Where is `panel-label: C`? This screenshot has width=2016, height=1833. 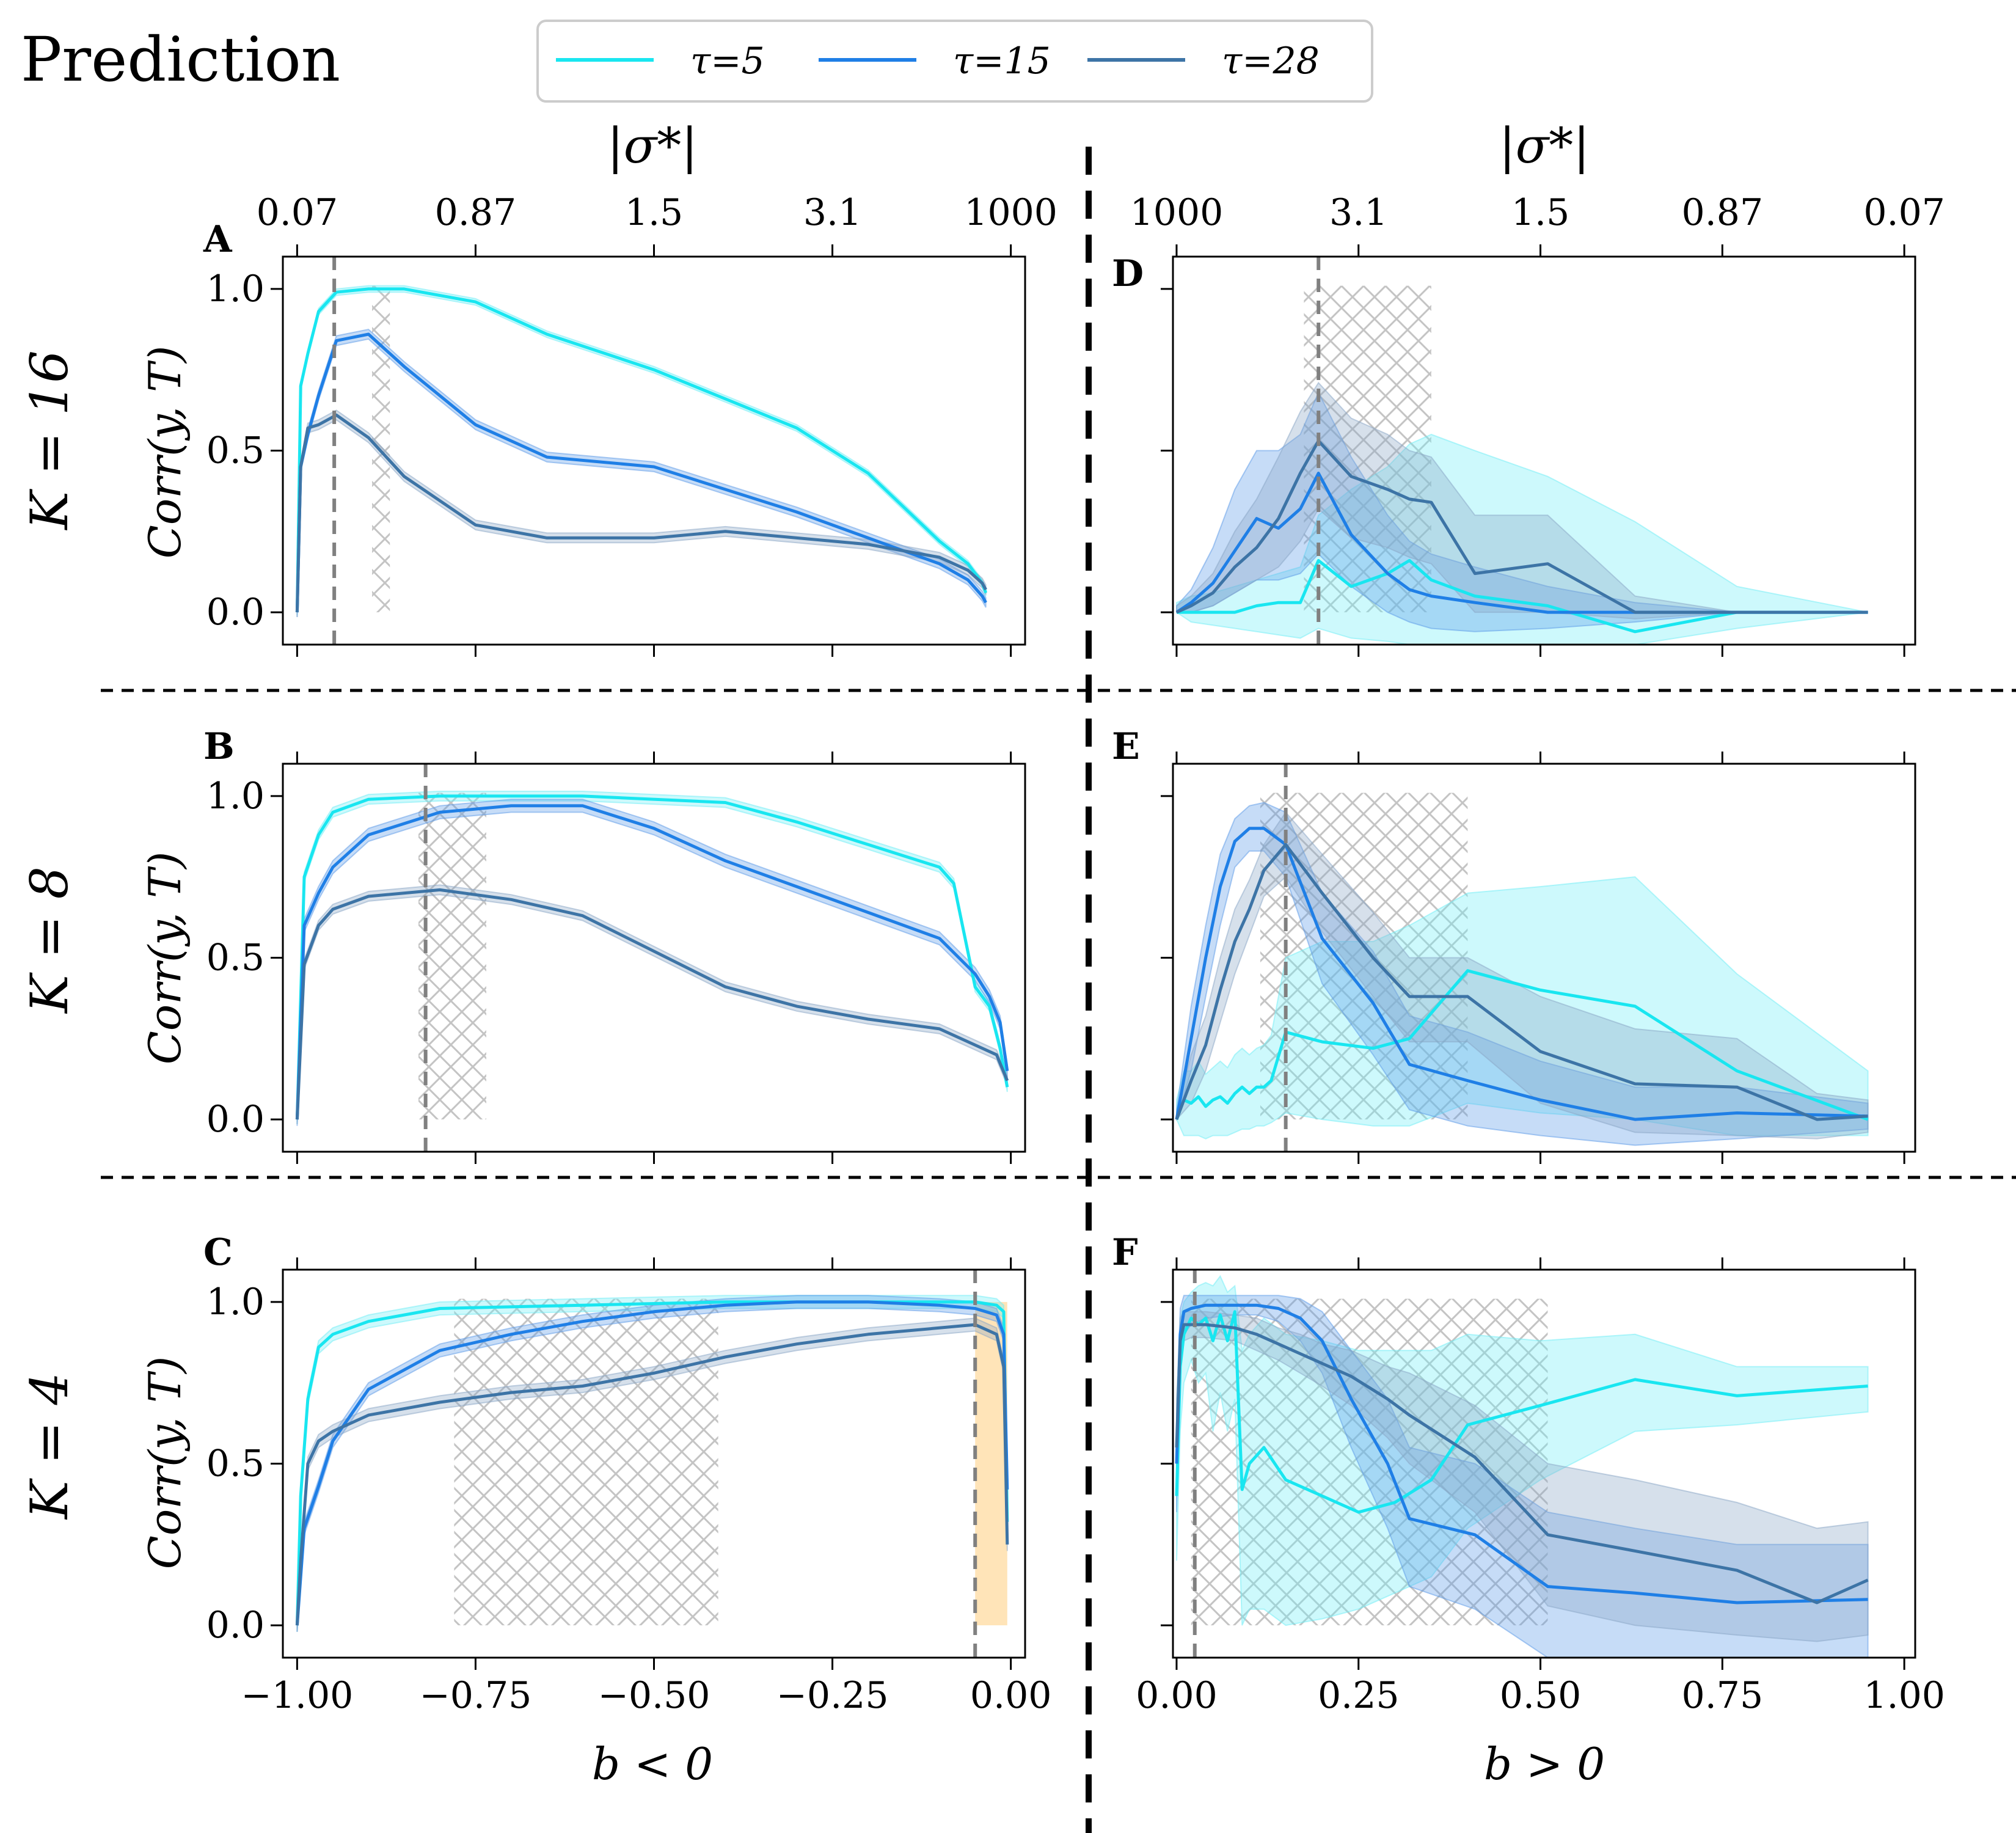
panel-label: C is located at coordinates (218, 1252).